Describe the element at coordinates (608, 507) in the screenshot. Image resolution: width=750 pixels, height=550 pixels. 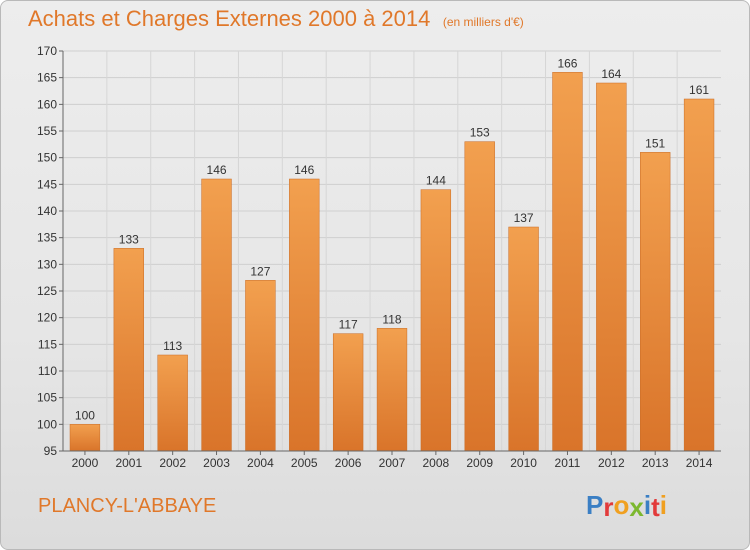
I see `logo-letter: r` at that location.